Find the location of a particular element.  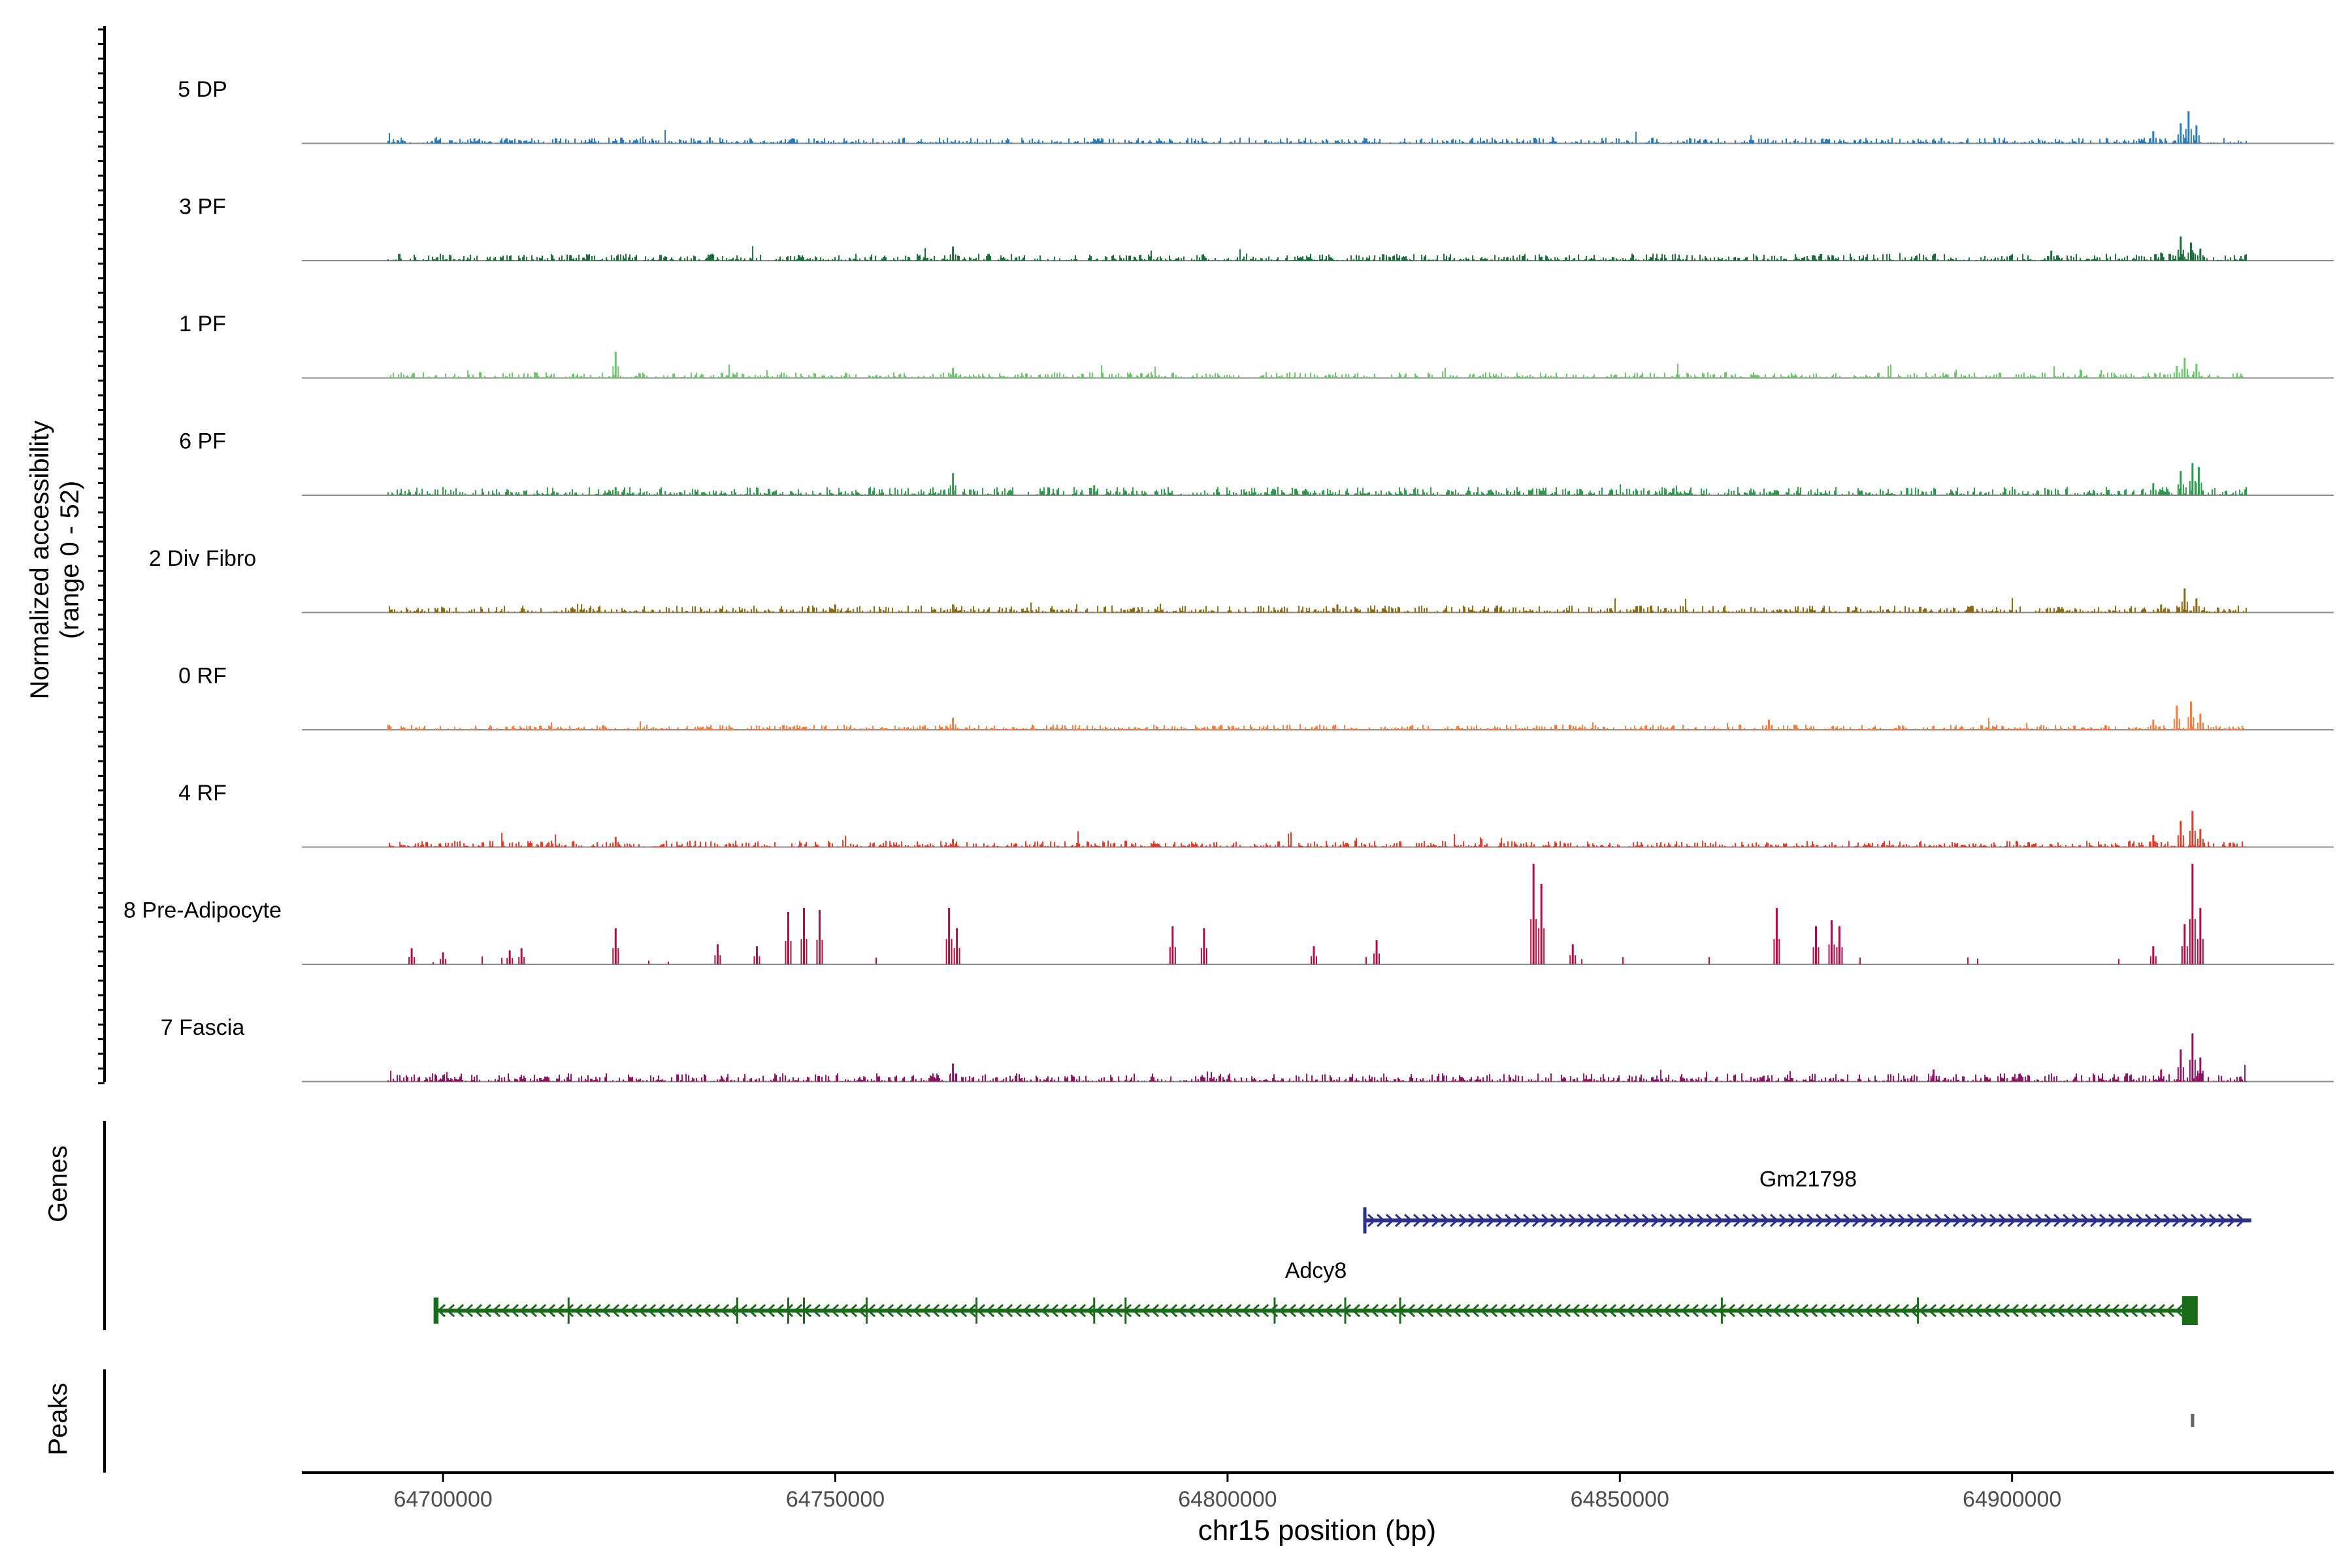

peaks-panel-label: Peaks is located at coordinates (58, 1418).